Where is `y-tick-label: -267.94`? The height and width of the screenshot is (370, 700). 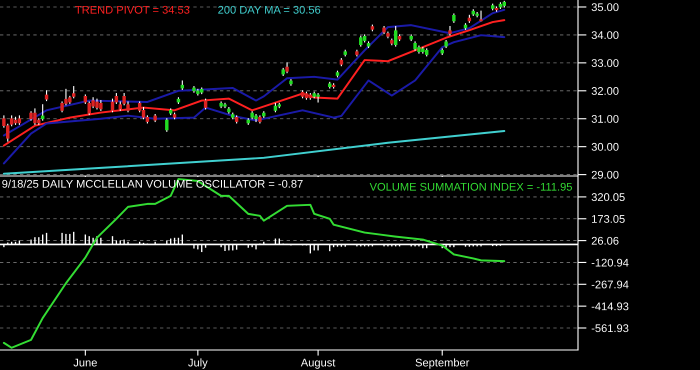
y-tick-label: -267.94 is located at coordinates (610, 284).